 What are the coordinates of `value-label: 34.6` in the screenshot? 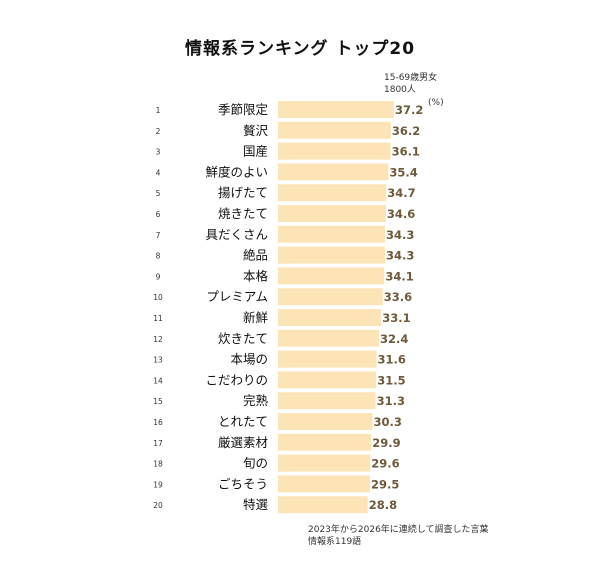 It's located at (401, 214).